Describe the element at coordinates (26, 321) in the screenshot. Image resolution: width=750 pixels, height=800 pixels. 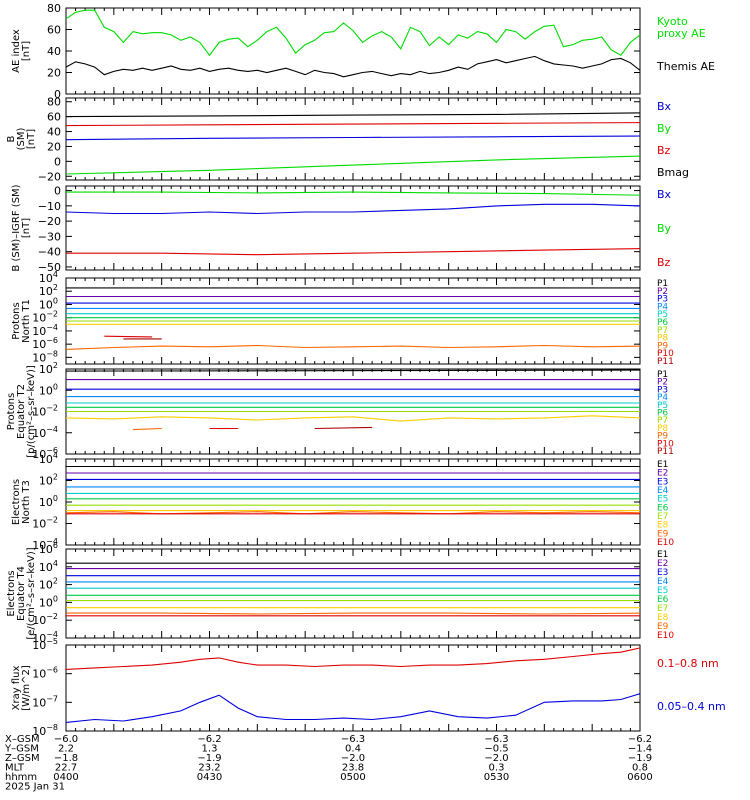
I see `y-axis-label: North T1` at that location.